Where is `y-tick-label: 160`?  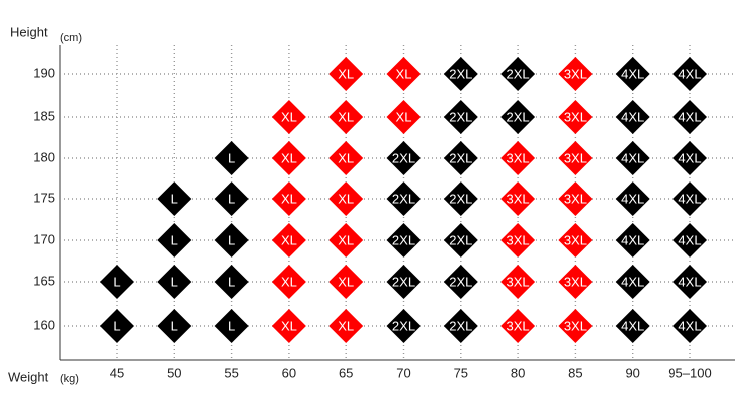
y-tick-label: 160 is located at coordinates (44, 324).